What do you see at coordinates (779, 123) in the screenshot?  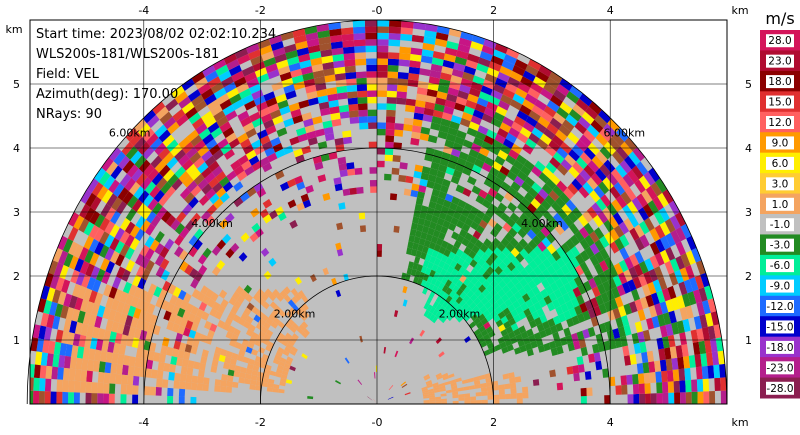 I see `colorbar-label: 12.0` at bounding box center [779, 123].